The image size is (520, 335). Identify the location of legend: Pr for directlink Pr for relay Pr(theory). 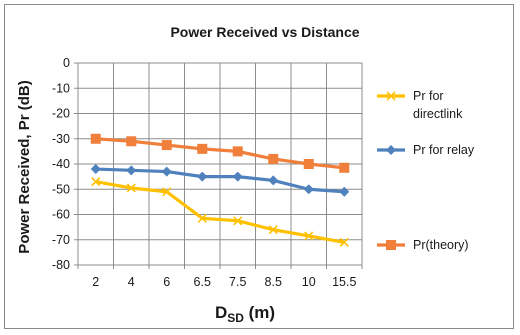
(426, 170).